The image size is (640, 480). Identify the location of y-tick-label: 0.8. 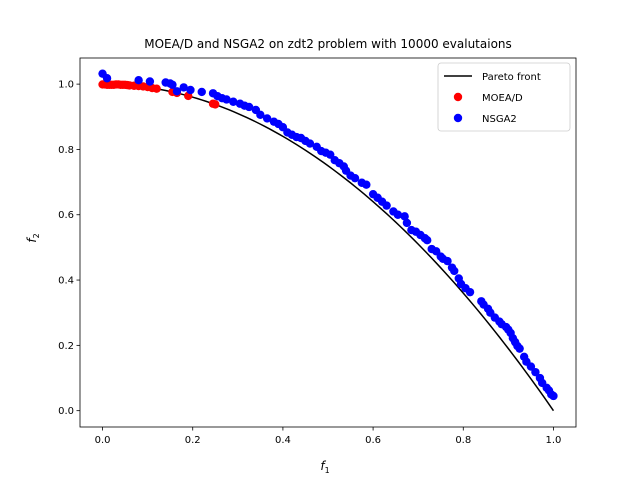
(66, 150).